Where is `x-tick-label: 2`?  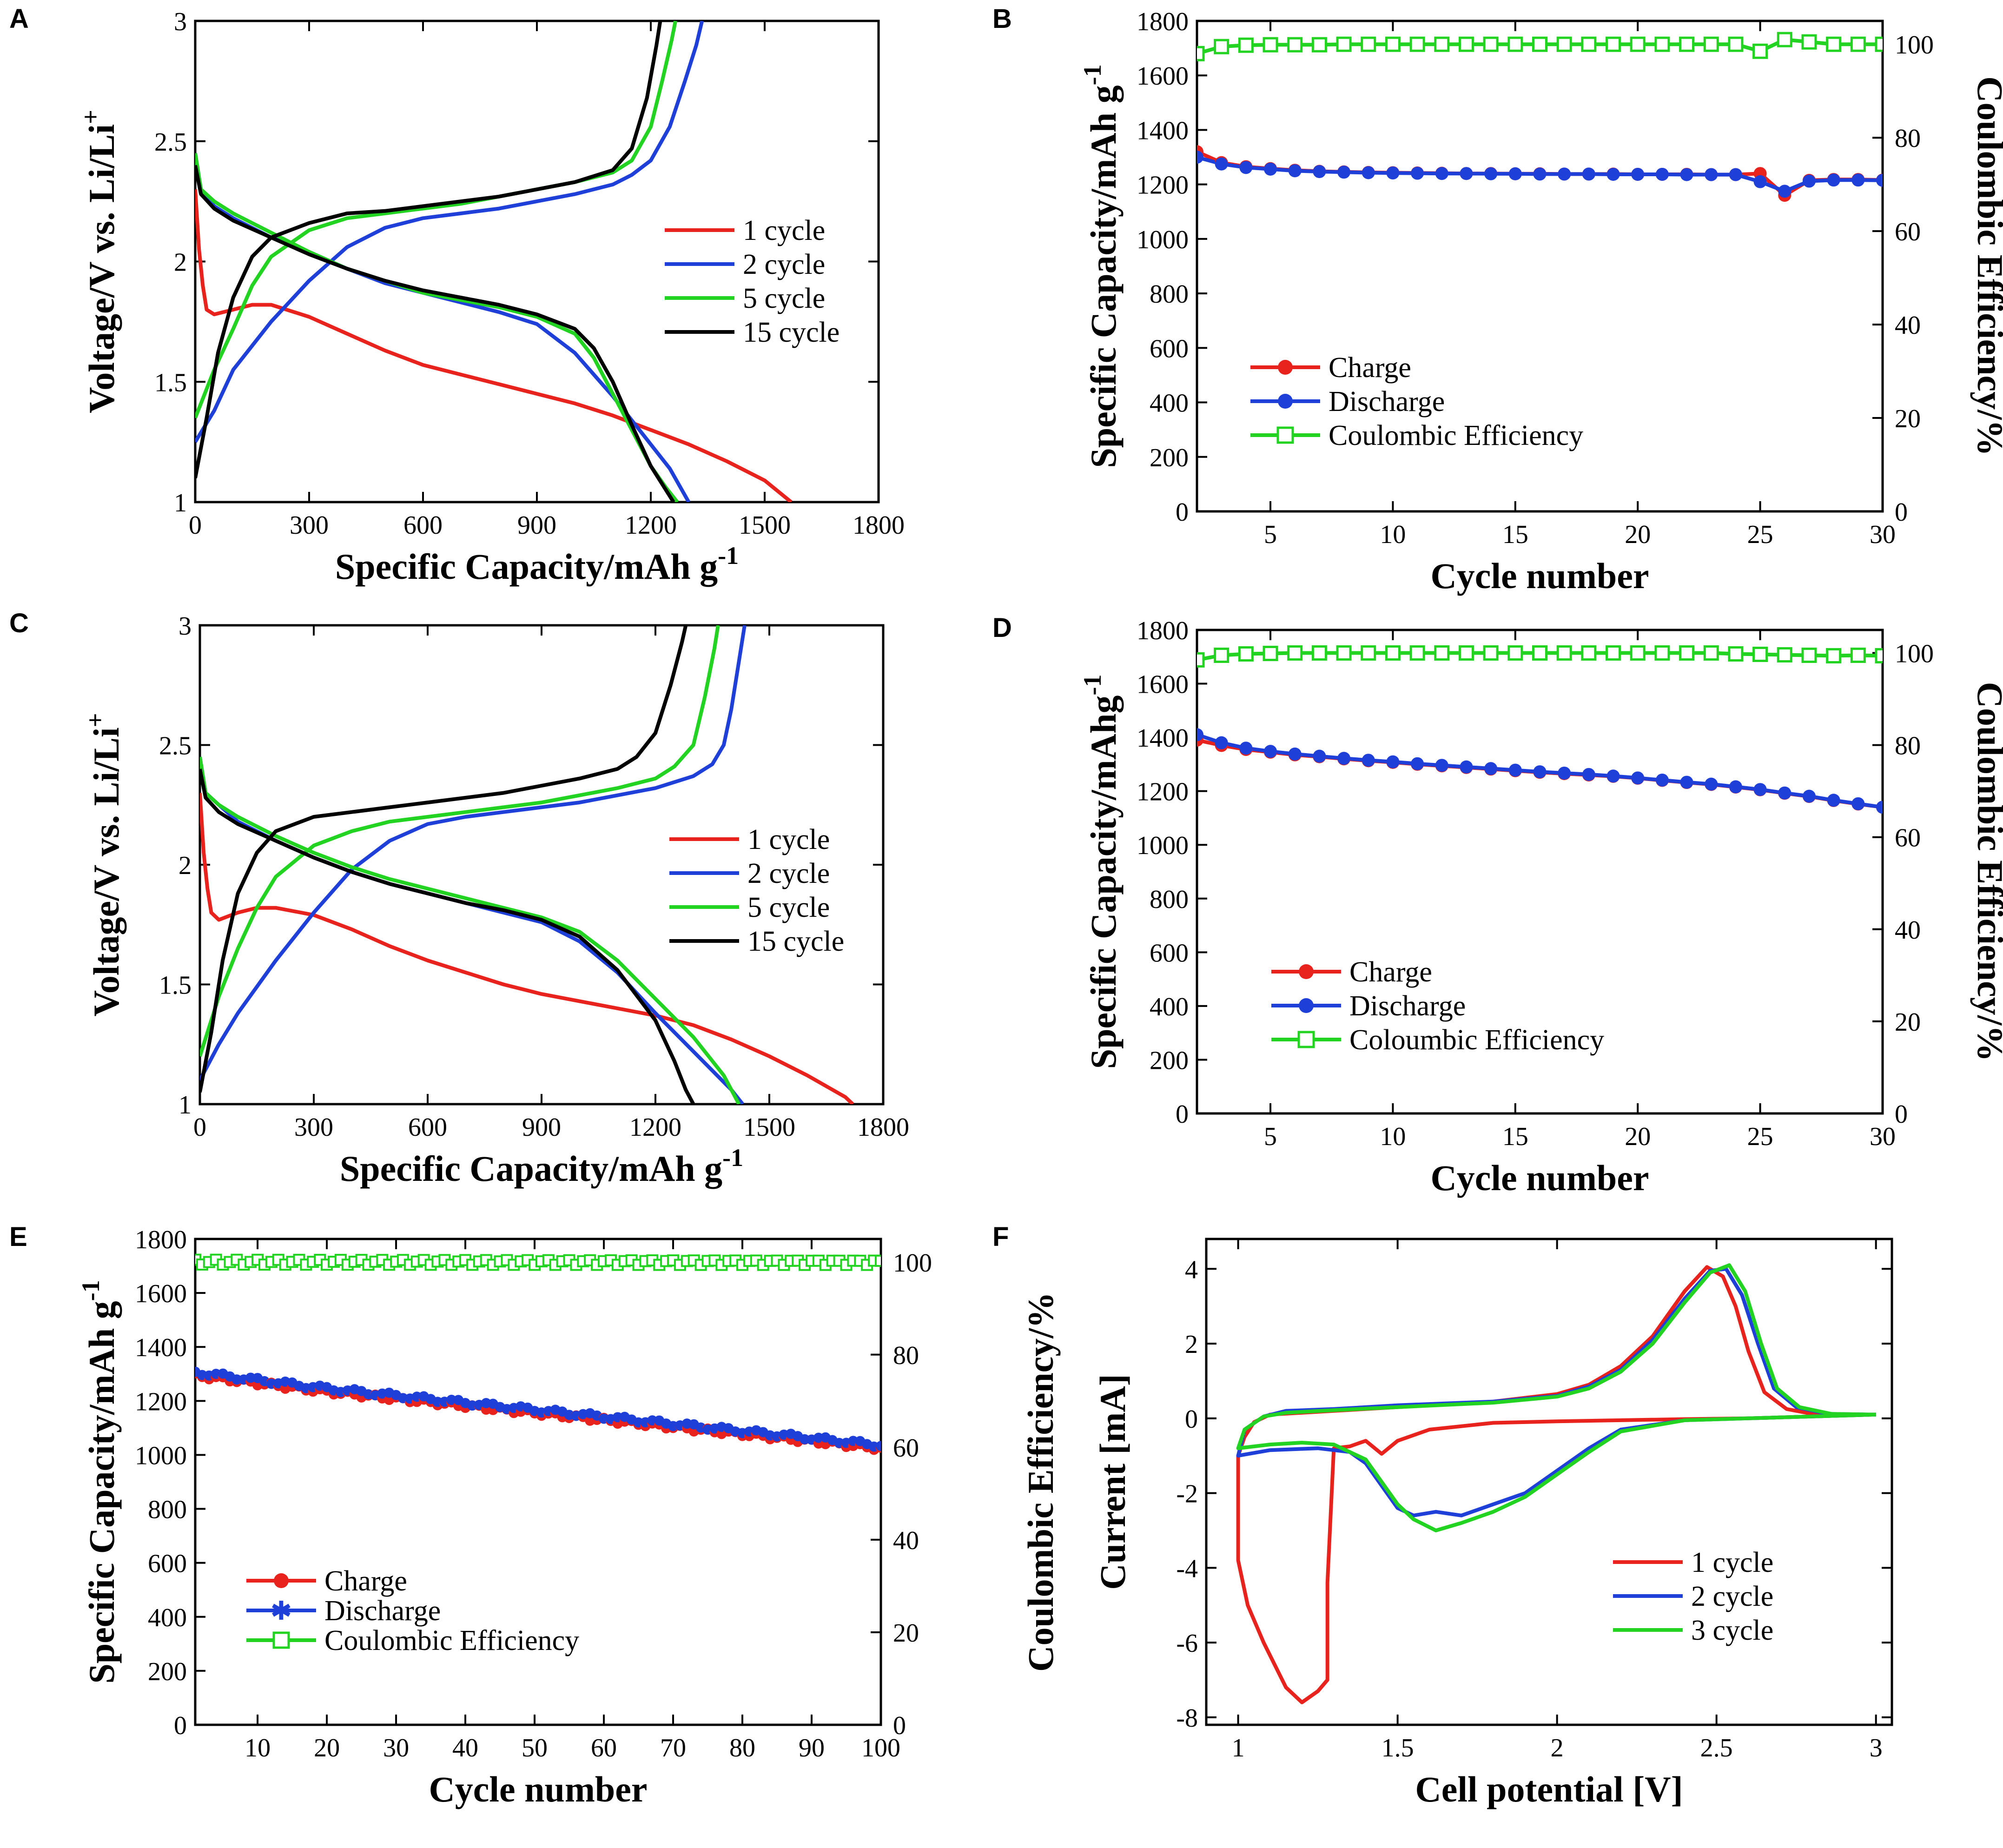
x-tick-label: 2 is located at coordinates (1558, 1748).